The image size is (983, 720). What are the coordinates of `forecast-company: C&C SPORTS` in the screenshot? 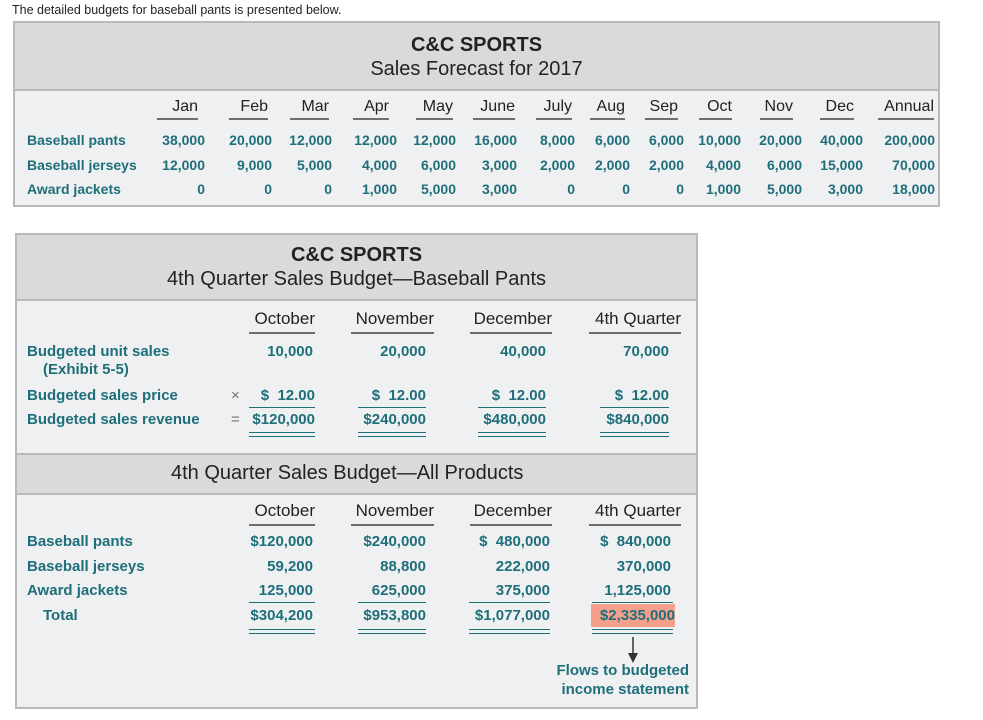 It's located at (476, 45).